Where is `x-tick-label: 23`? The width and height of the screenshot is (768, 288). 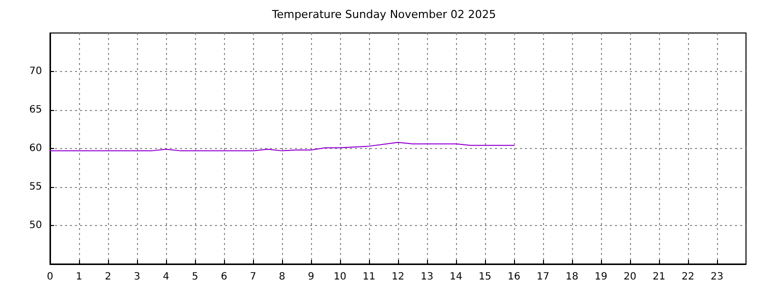 x-tick-label: 23 is located at coordinates (717, 277).